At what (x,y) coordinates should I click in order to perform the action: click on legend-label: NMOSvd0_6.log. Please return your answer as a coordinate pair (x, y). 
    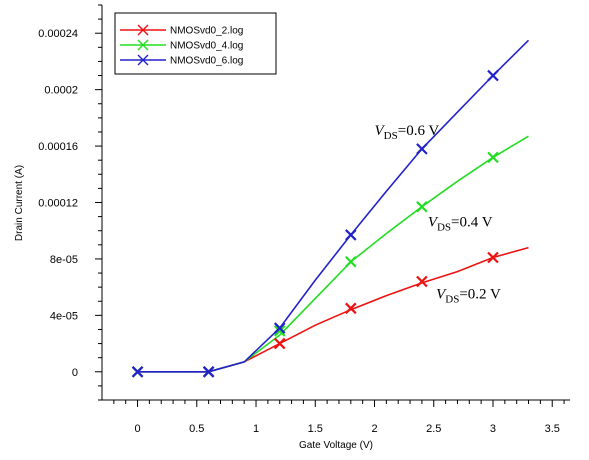
    Looking at the image, I should click on (206, 61).